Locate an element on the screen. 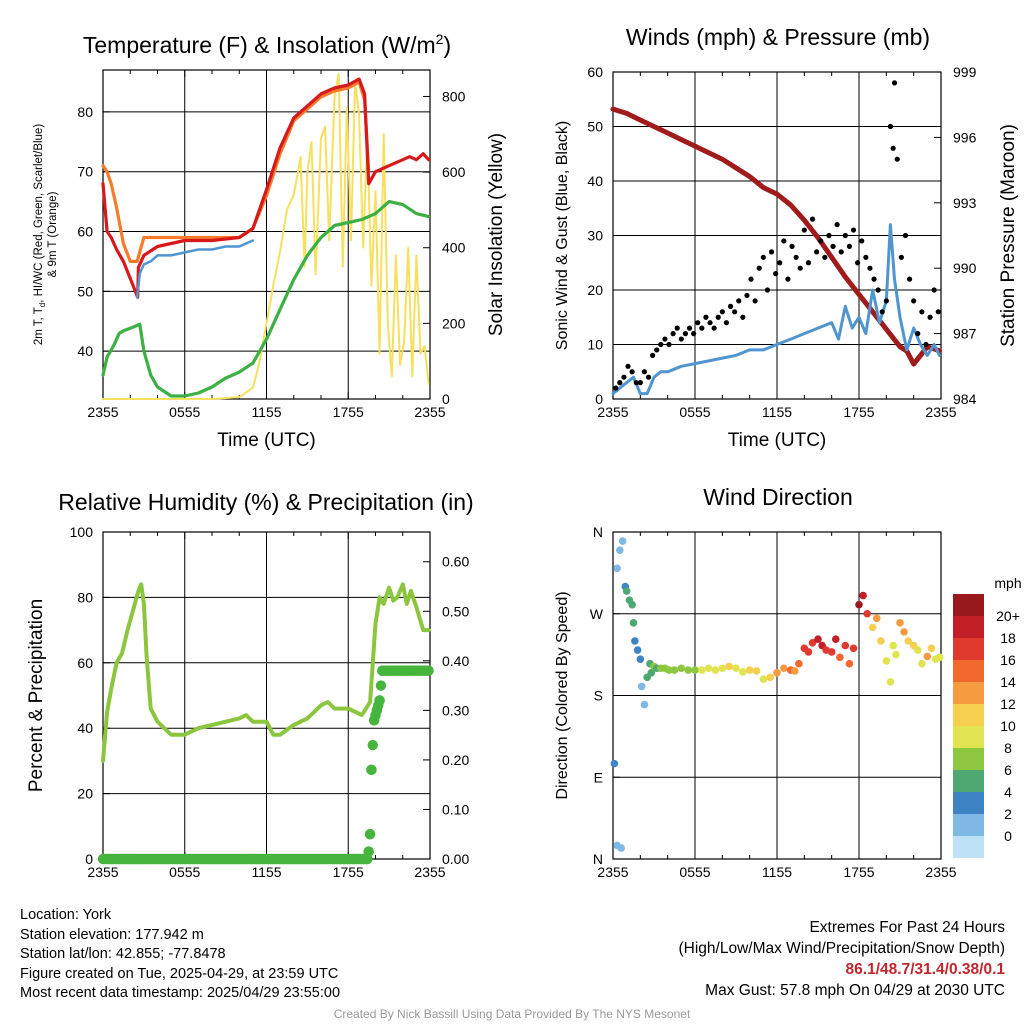  wdir-xtick-label: 1155 is located at coordinates (777, 872).